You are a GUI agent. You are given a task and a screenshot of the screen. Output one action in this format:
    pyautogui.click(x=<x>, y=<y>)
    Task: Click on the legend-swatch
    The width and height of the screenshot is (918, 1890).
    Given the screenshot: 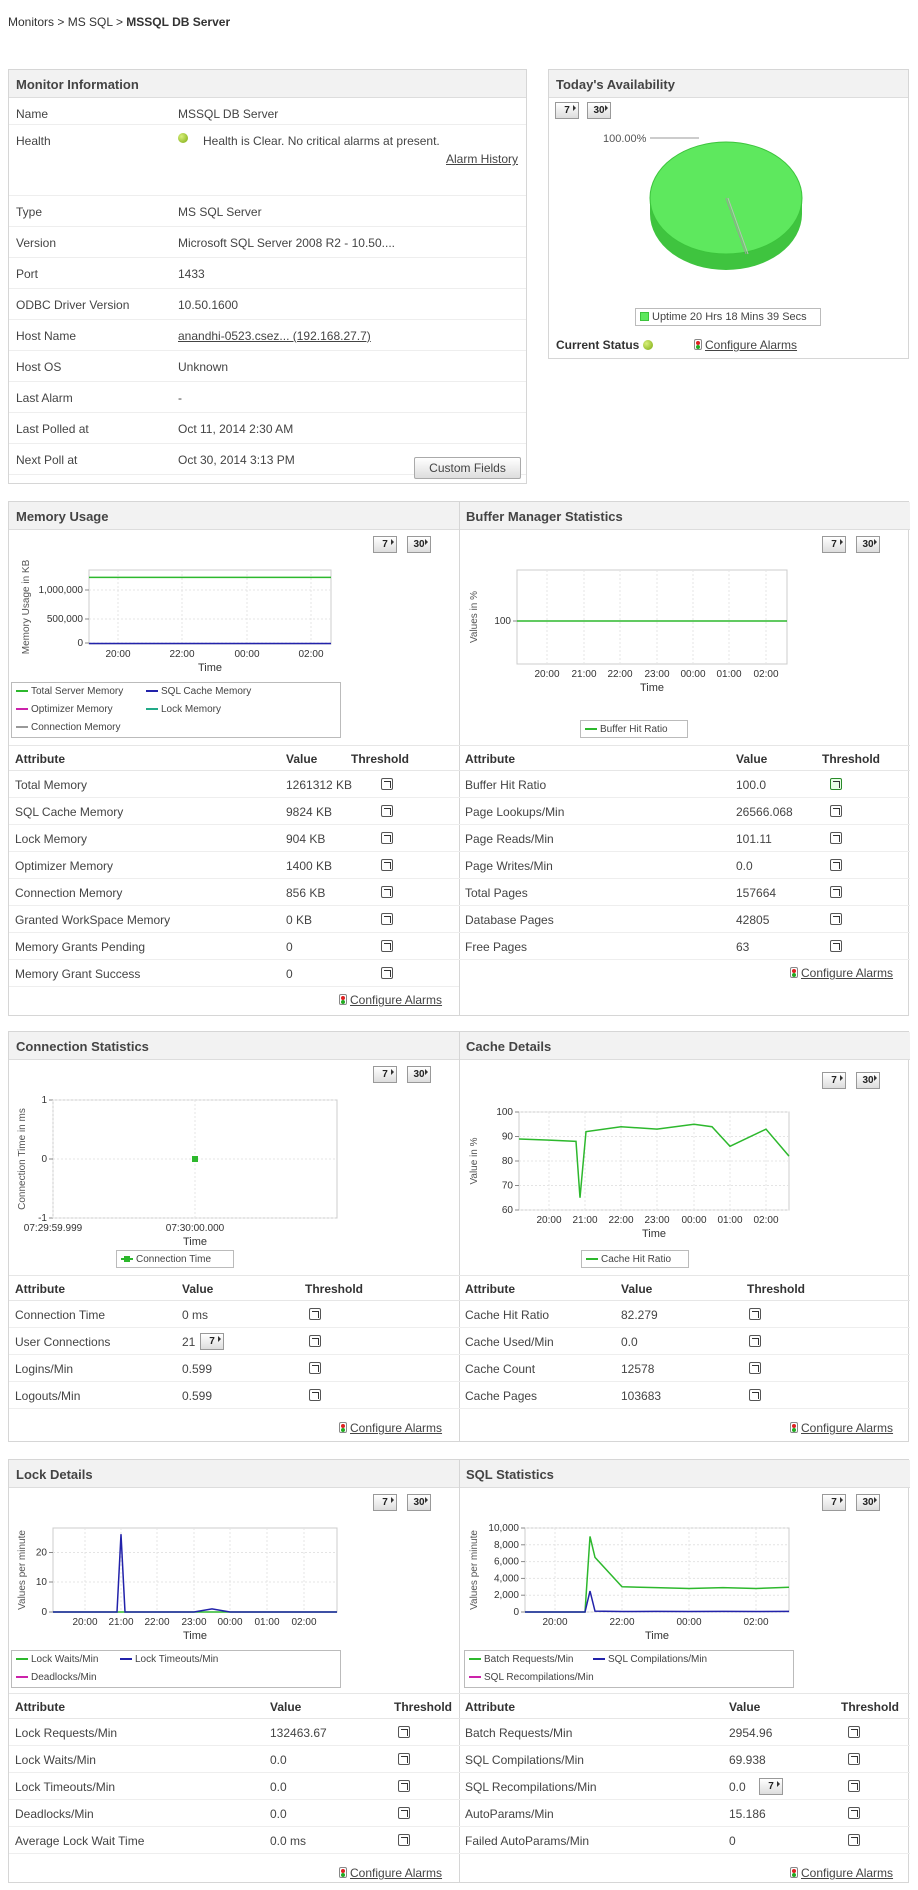 What is the action you would take?
    pyautogui.click(x=475, y=1659)
    